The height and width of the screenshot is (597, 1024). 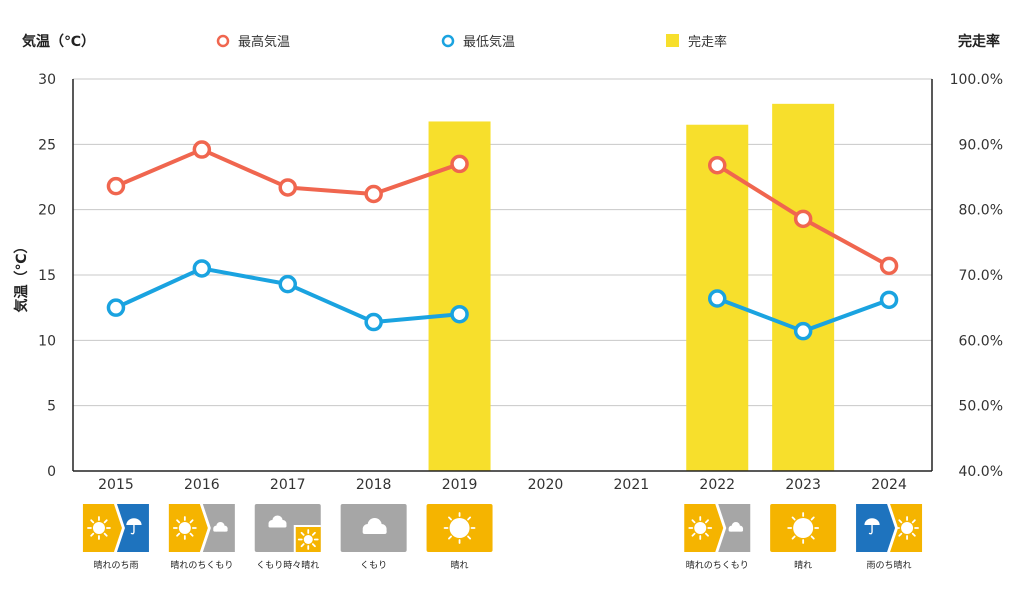 What do you see at coordinates (373, 565) in the screenshot?
I see `weather-label: くもり` at bounding box center [373, 565].